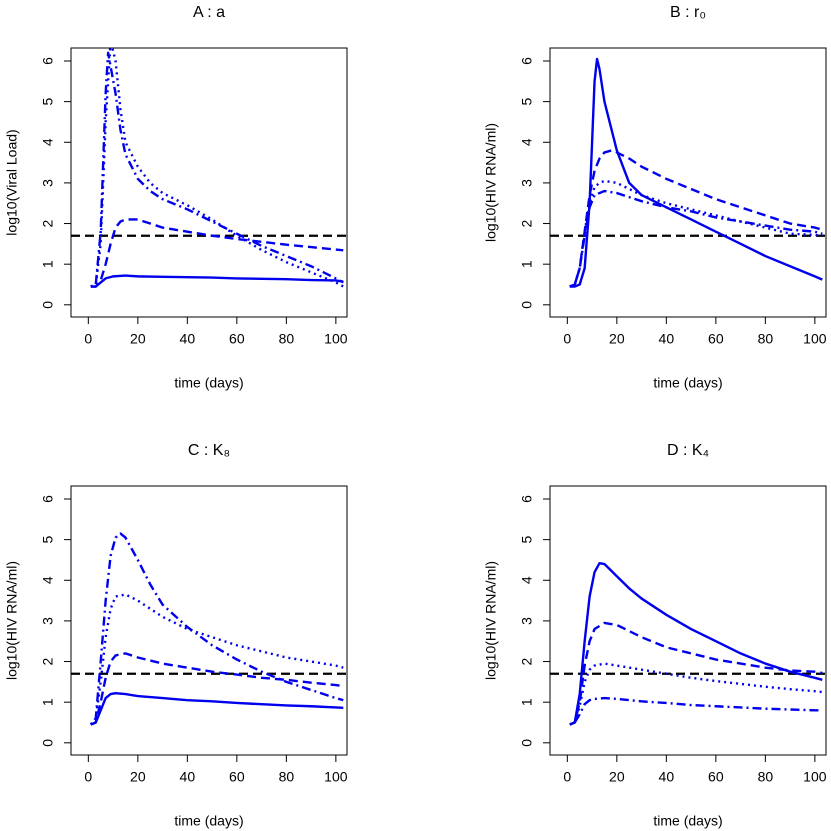  I want to click on y-axis-label: log10(Viral Load), so click(12, 182).